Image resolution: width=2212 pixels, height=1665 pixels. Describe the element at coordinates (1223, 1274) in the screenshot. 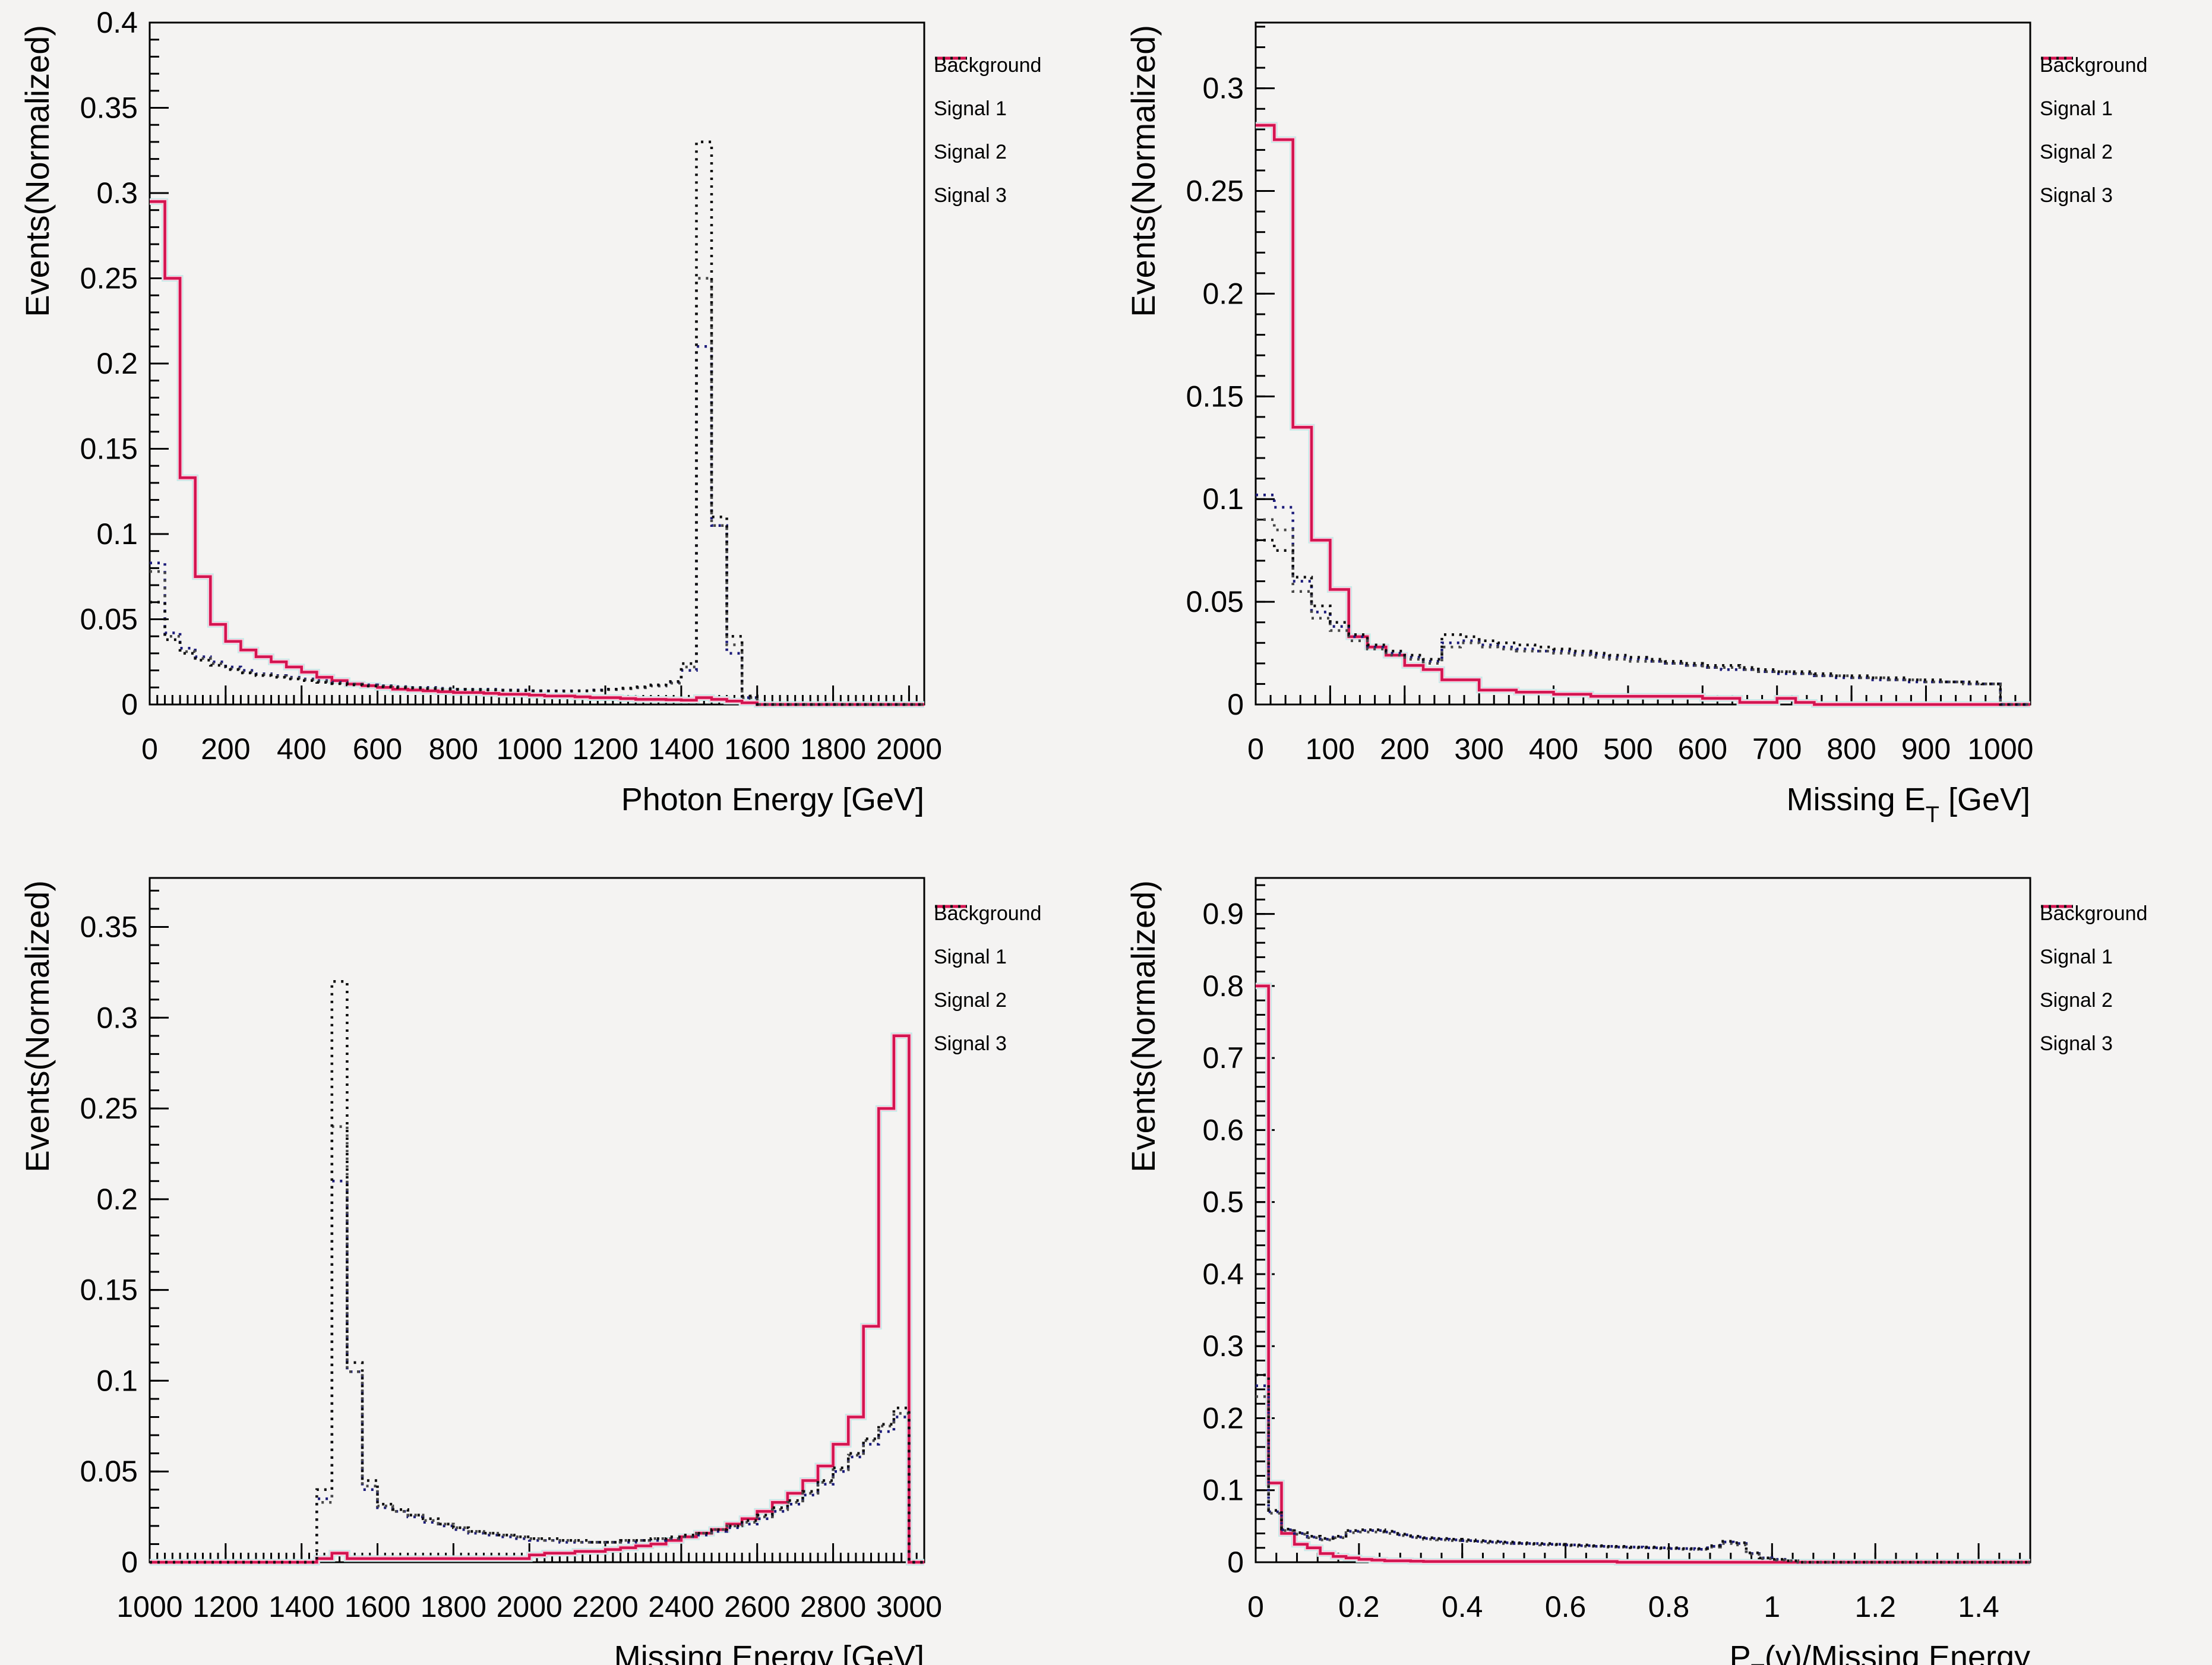

I see `y-tick-label: 0.4` at that location.